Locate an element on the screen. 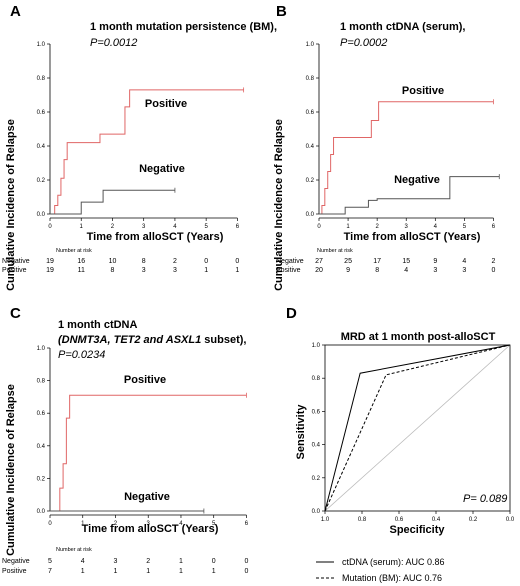 The height and width of the screenshot is (586, 520). panel-b-xlabel: Time from alloSCT (Years) is located at coordinates (412, 237).